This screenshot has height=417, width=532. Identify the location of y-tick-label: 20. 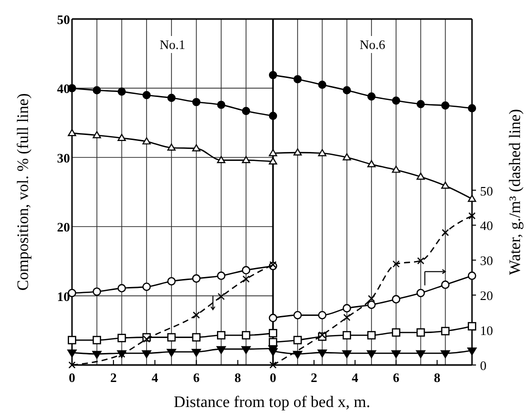
(63, 227).